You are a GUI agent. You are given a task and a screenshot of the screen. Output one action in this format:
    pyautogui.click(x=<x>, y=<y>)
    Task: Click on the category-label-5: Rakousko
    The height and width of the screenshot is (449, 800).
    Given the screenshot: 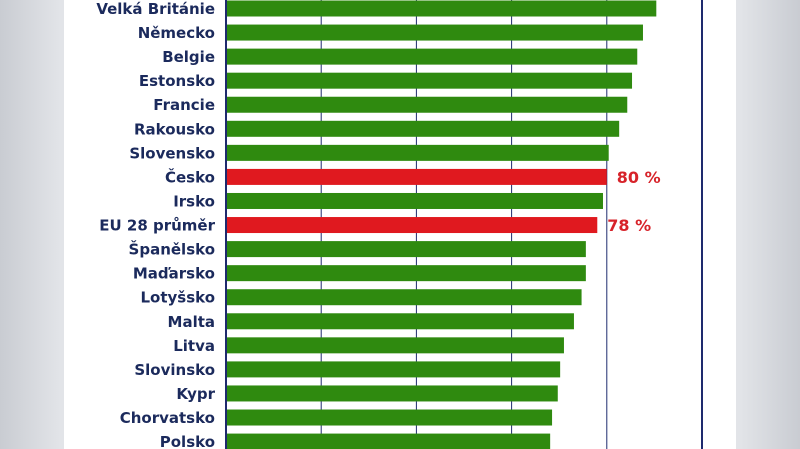 What is the action you would take?
    pyautogui.click(x=174, y=129)
    